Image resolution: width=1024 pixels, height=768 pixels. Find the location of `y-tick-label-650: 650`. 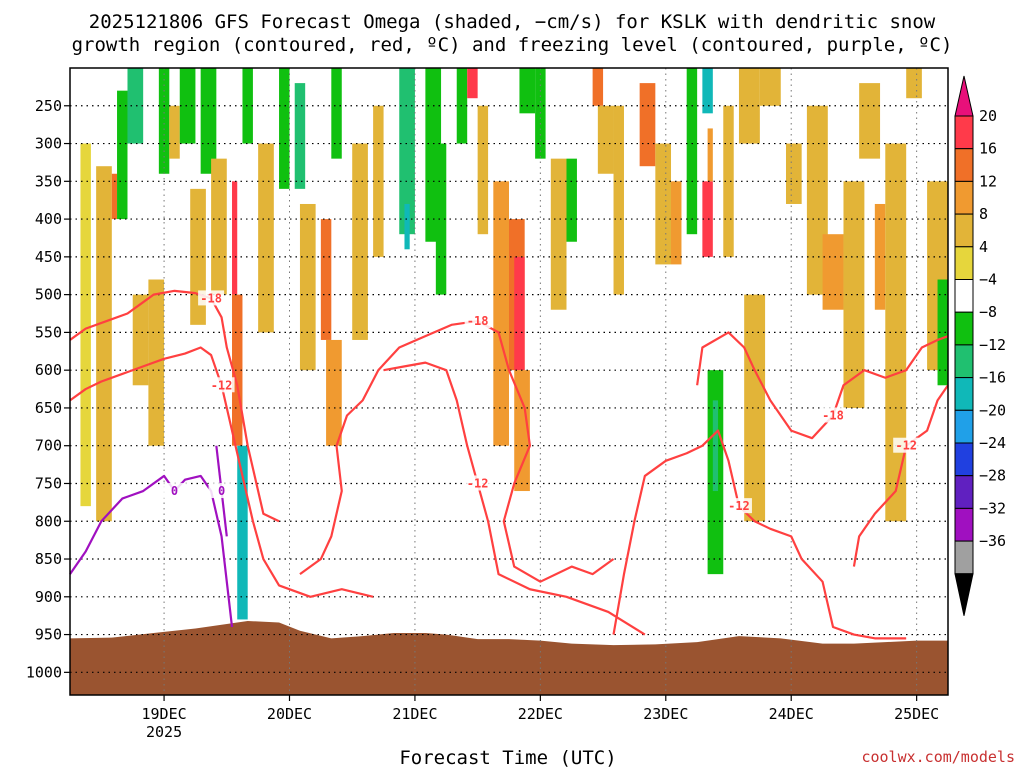

y-tick-label-650: 650 is located at coordinates (48, 408).